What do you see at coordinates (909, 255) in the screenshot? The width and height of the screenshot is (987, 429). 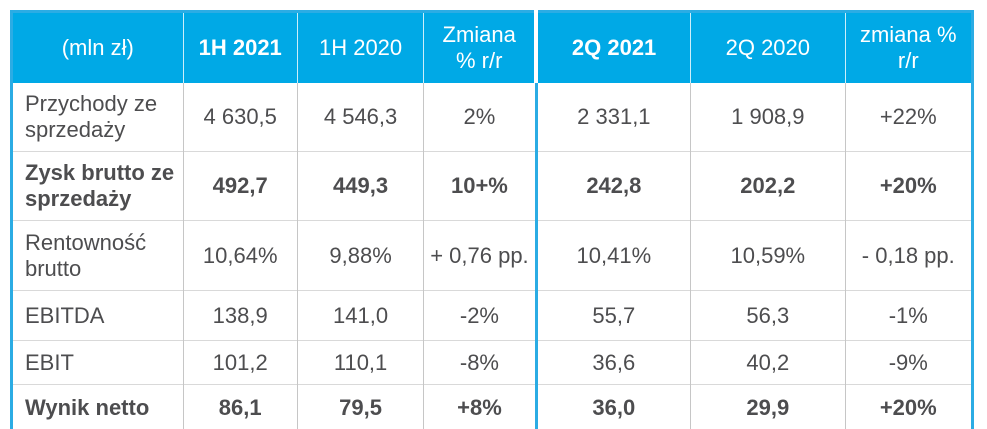 I see `cell-rentownosc-brutto-zmiana-q: - 0,18 pp.` at bounding box center [909, 255].